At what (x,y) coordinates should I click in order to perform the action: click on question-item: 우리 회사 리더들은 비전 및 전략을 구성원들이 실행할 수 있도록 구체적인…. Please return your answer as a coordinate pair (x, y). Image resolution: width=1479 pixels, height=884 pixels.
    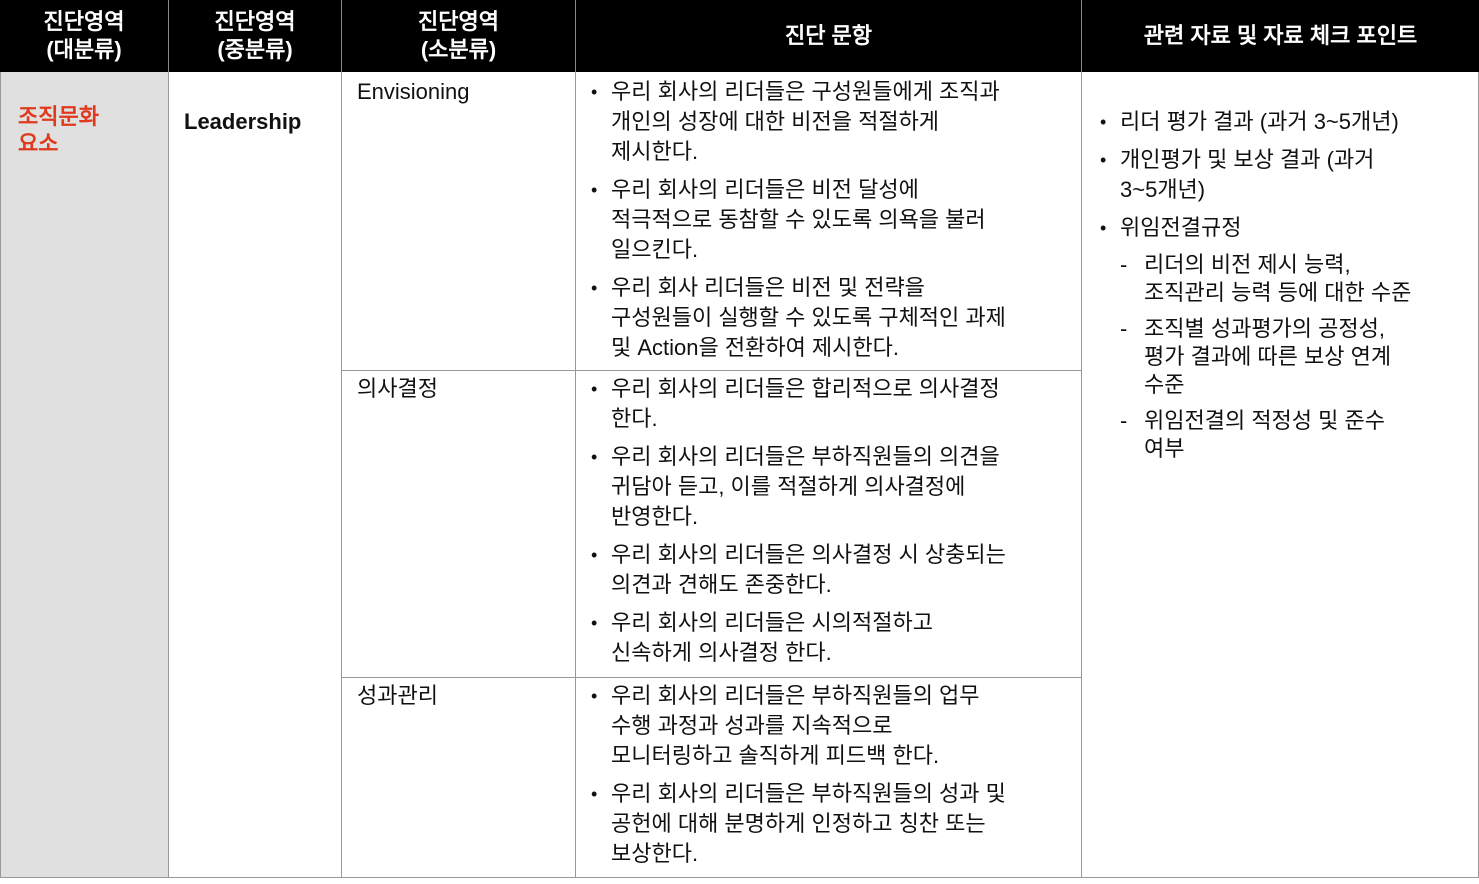
    Looking at the image, I should click on (836, 318).